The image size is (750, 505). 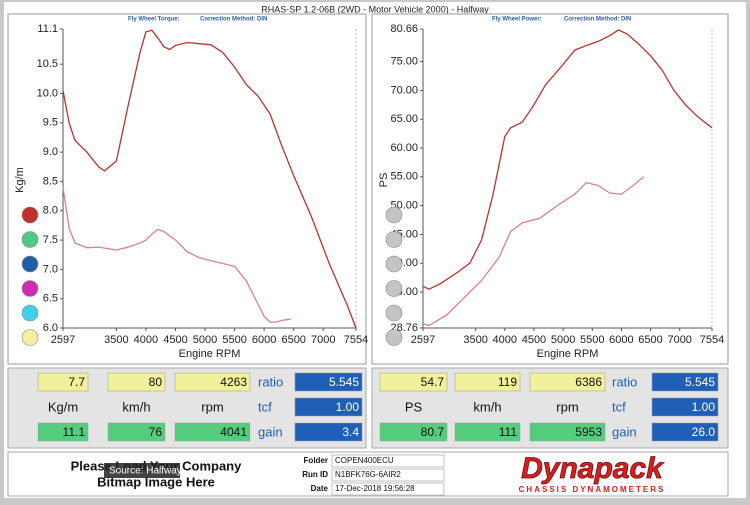 I want to click on value-text: 80, so click(x=156, y=382).